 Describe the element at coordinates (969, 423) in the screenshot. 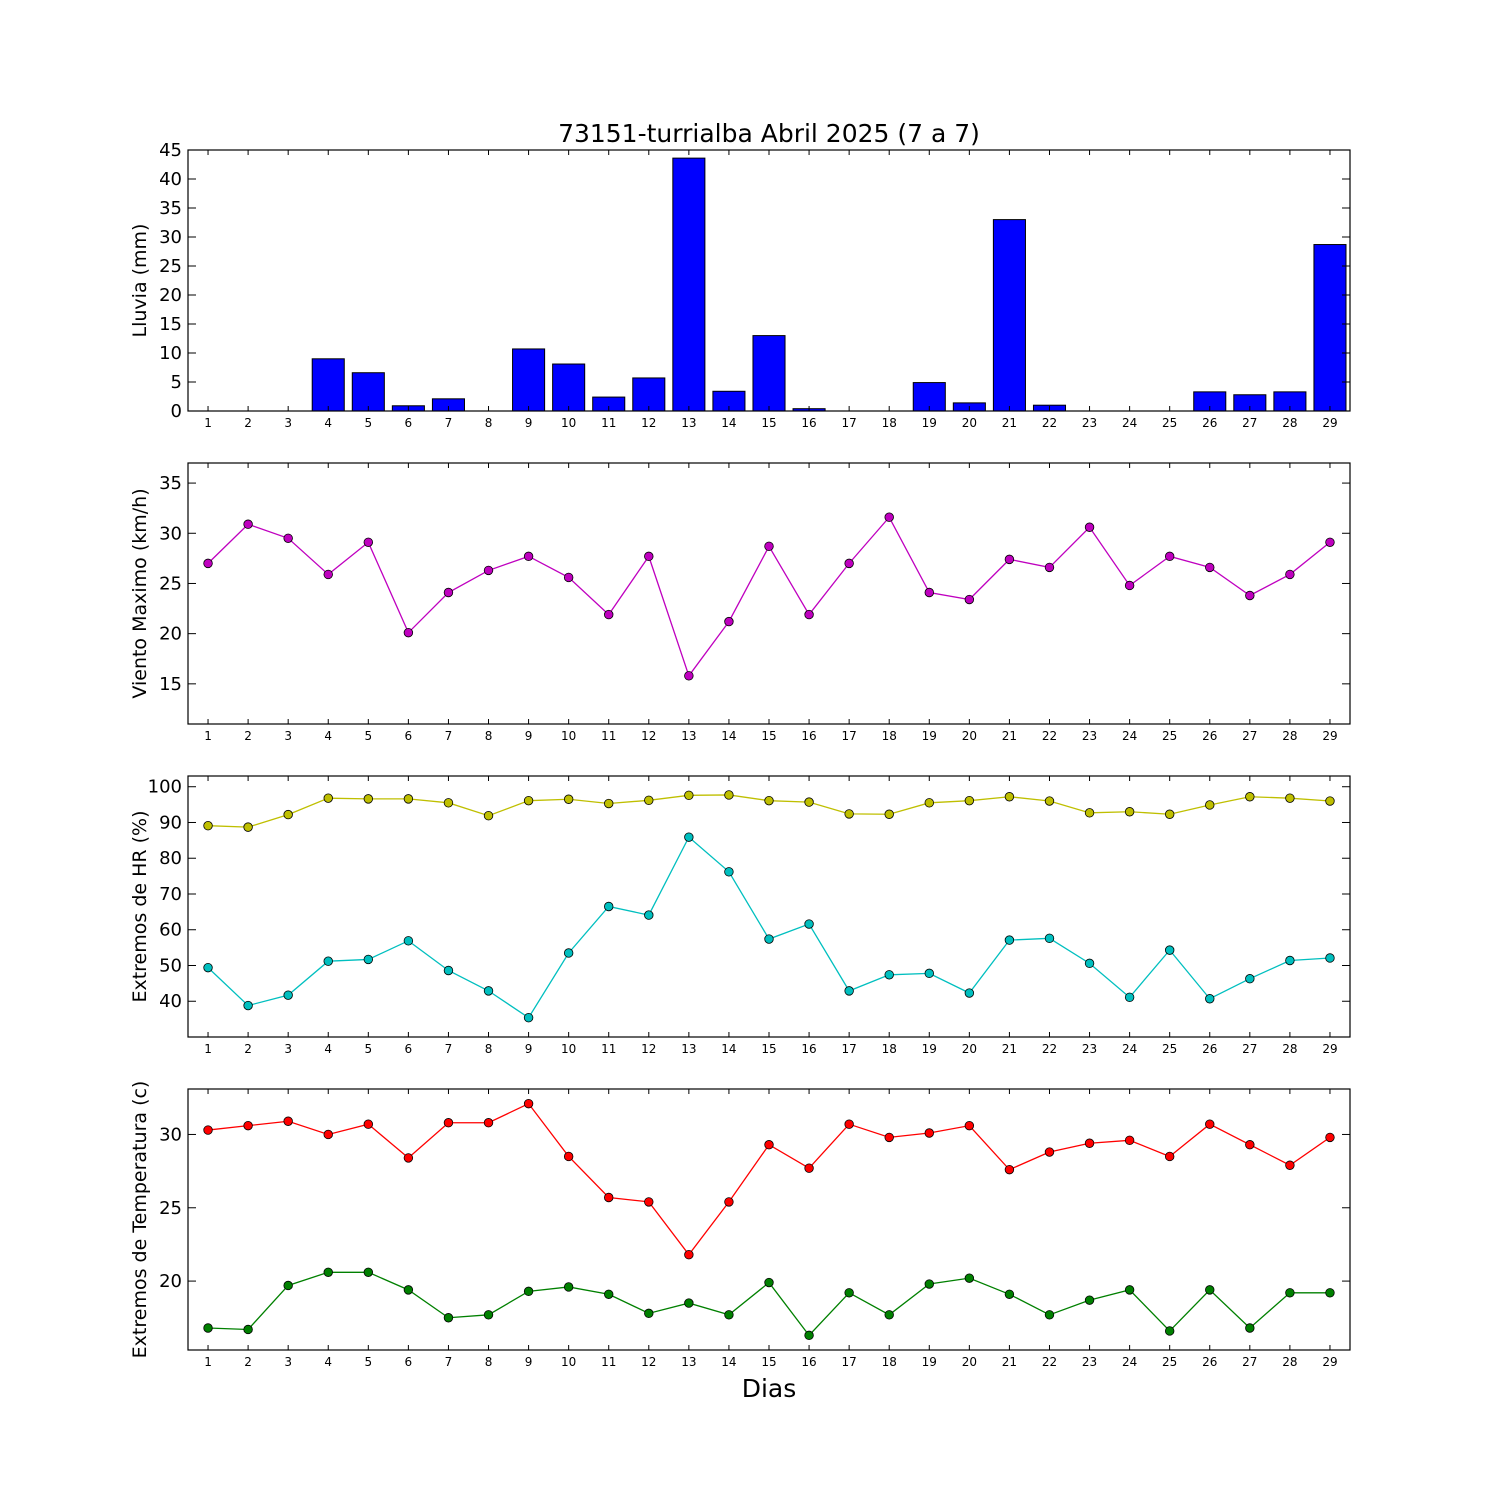

I see `x-tick-label: 20` at that location.